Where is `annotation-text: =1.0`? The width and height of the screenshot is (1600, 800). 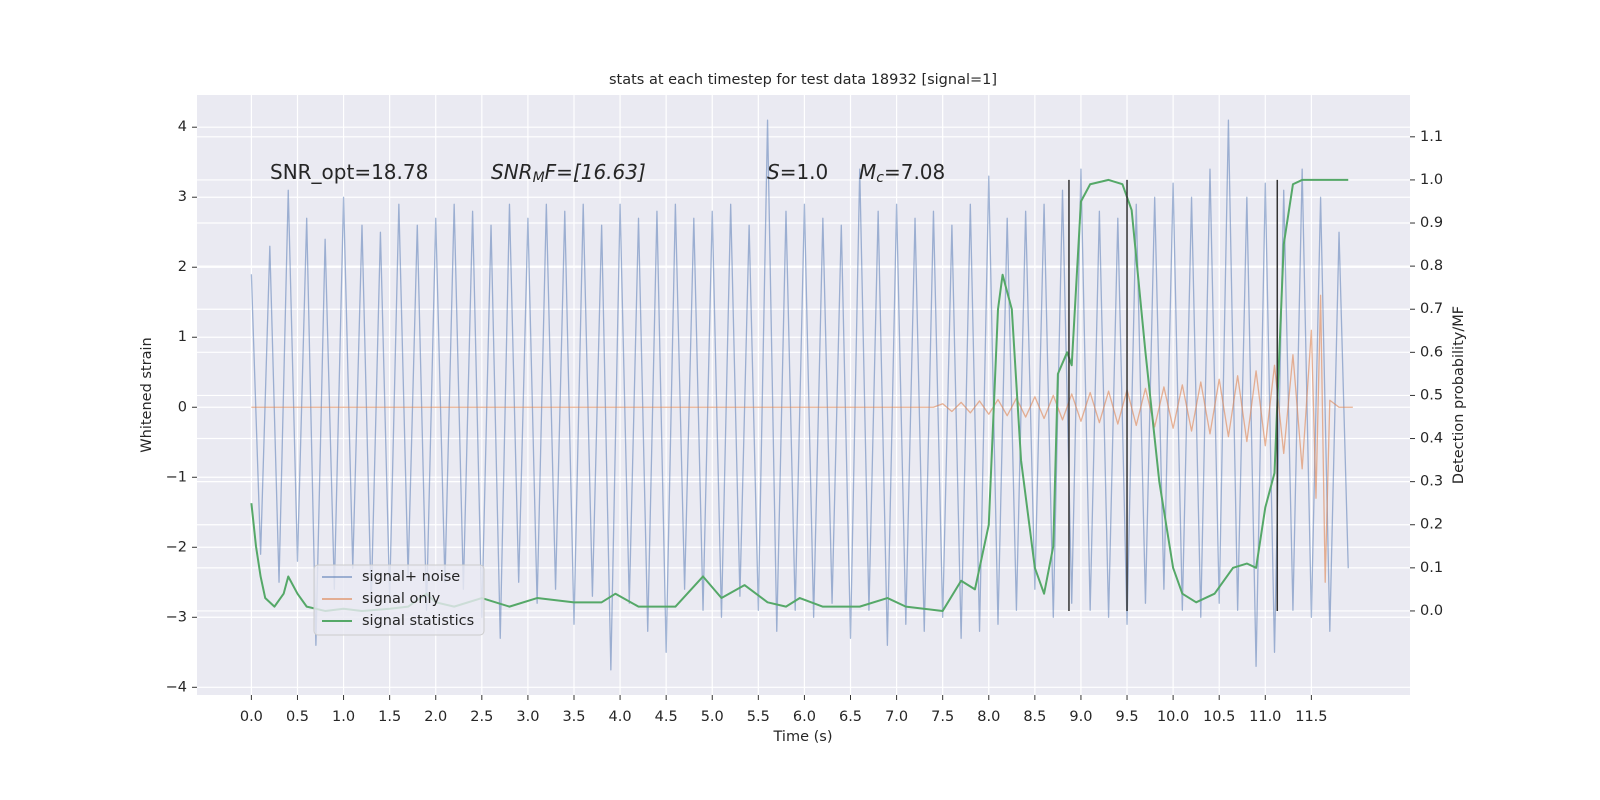 annotation-text: =1.0 is located at coordinates (804, 172).